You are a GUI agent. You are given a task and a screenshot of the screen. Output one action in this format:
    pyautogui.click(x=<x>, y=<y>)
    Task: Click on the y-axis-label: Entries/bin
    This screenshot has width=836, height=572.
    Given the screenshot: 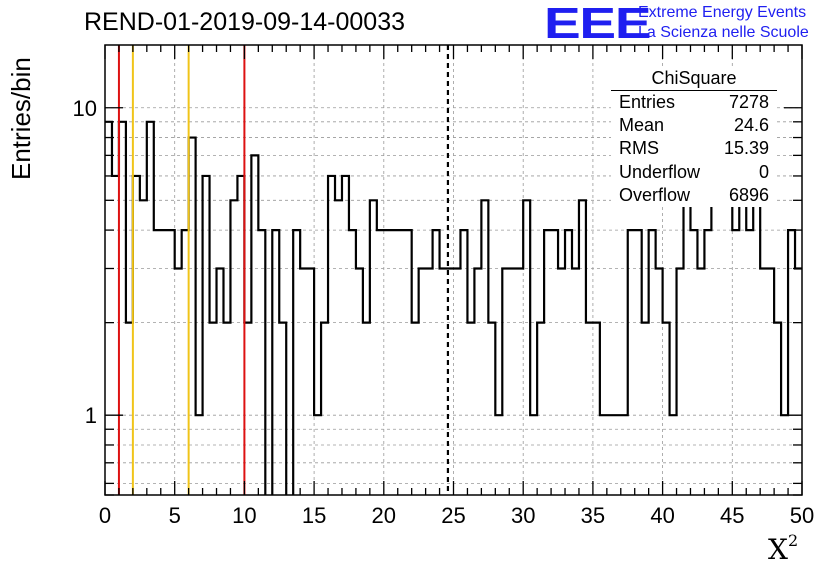 What is the action you would take?
    pyautogui.click(x=21, y=118)
    